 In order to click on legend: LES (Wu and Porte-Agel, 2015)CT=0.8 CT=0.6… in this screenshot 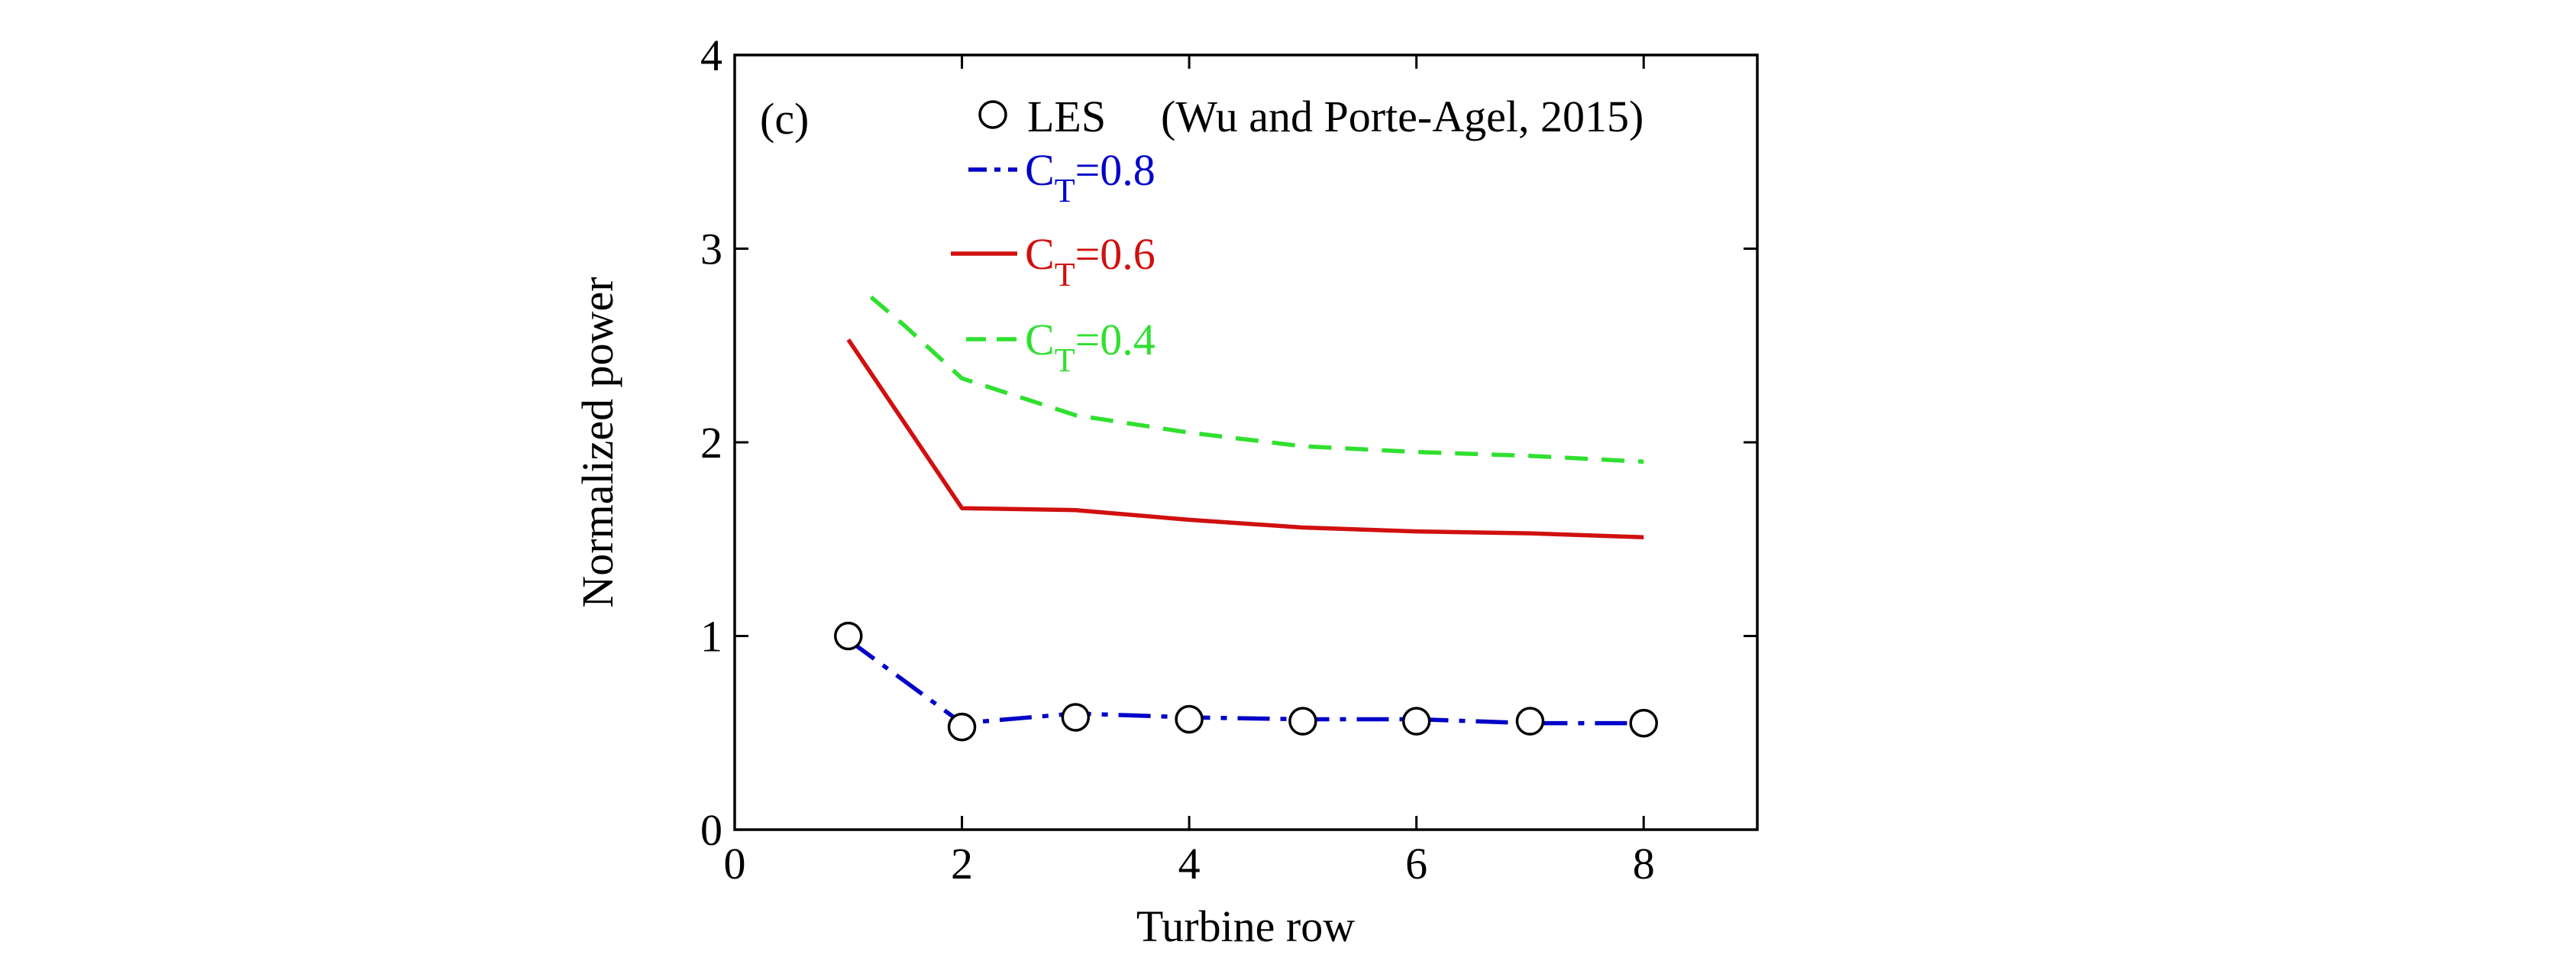, I will do `click(1297, 235)`.